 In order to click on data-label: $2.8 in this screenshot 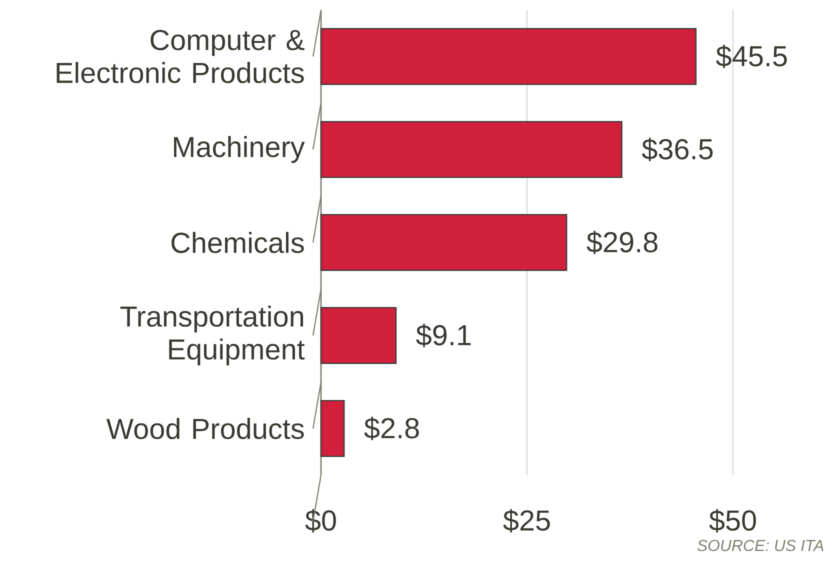, I will do `click(391, 428)`.